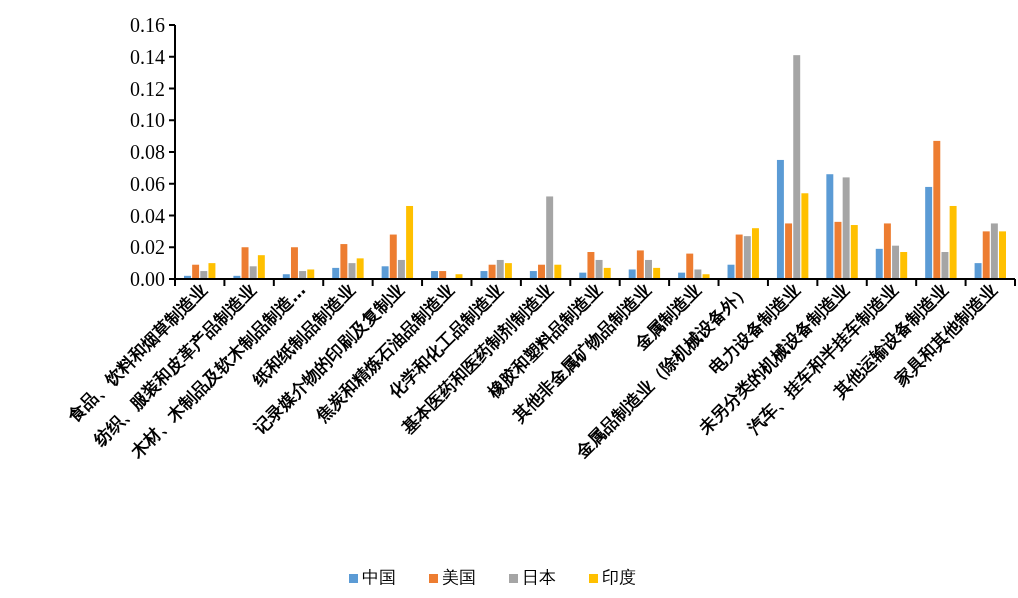  Describe the element at coordinates (147, 247) in the screenshot. I see `y-tick-label: 0.02` at that location.